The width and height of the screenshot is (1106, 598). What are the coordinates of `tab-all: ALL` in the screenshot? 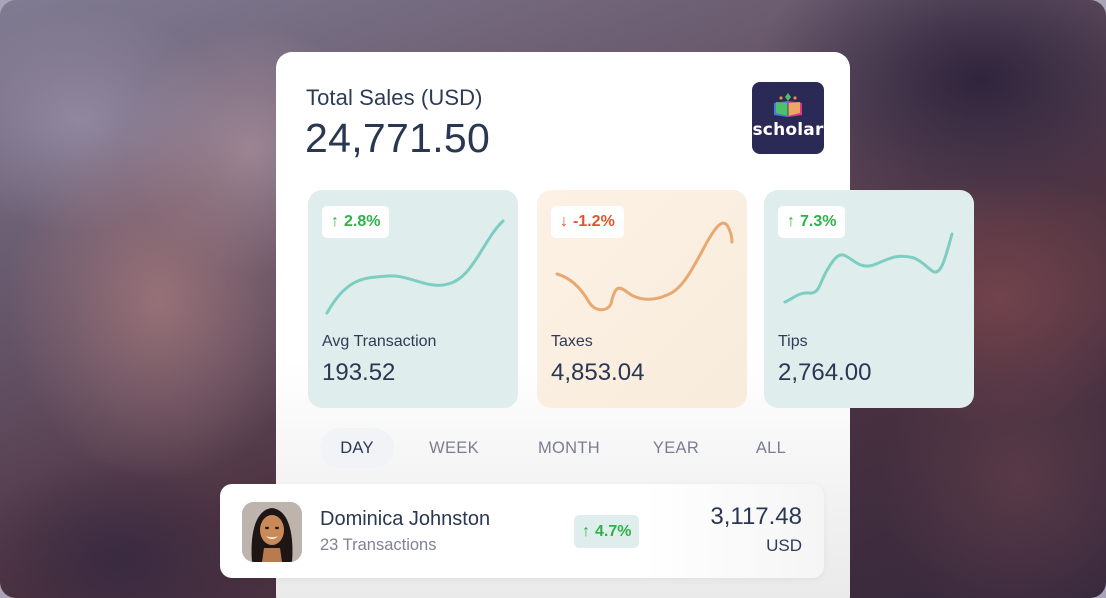 It's located at (771, 447).